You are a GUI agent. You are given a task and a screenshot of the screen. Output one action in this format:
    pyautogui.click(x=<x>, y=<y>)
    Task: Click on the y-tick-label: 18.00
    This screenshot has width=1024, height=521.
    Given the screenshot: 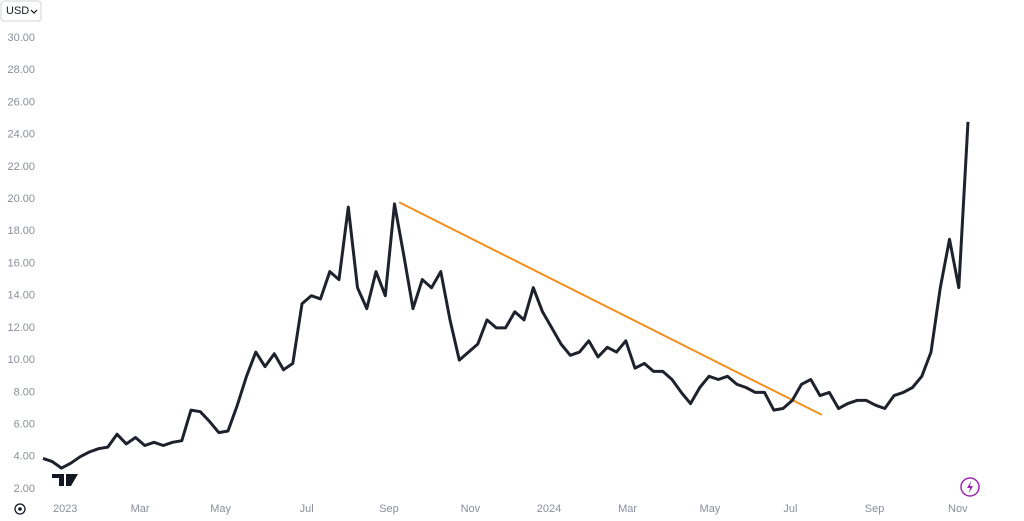 What is the action you would take?
    pyautogui.click(x=21, y=231)
    